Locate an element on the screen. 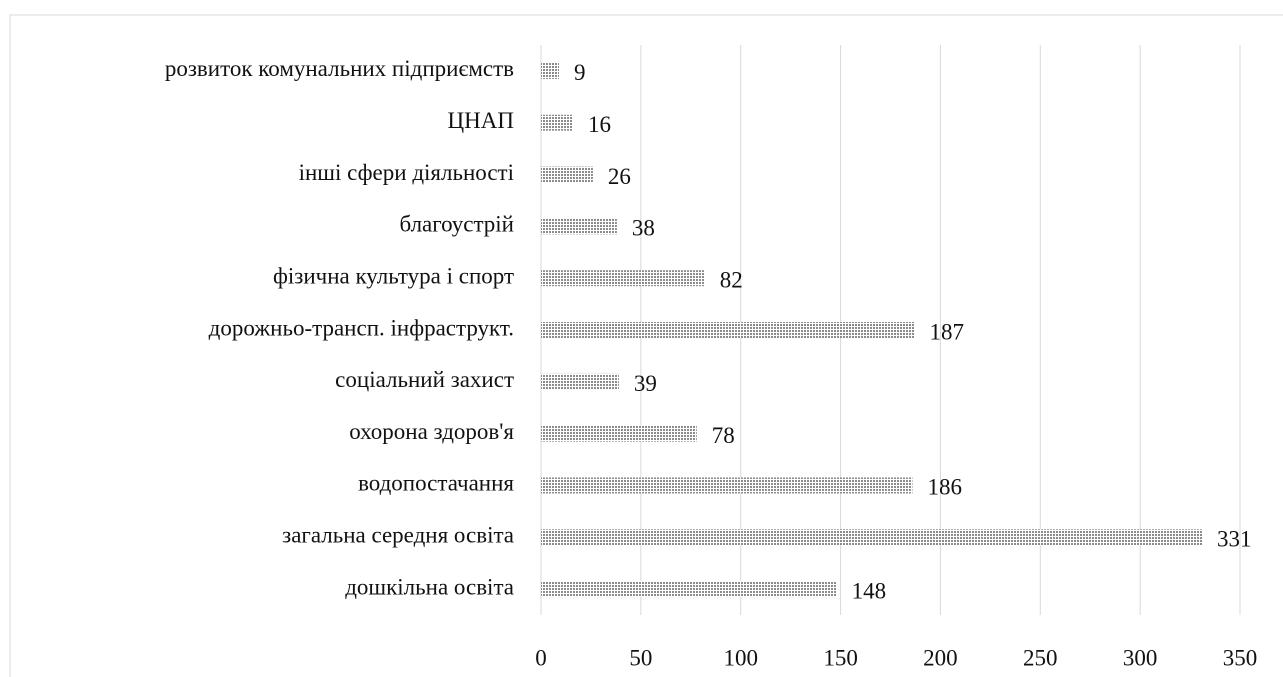 The width and height of the screenshot is (1283, 677). x-tick-label: 150 is located at coordinates (840, 657).